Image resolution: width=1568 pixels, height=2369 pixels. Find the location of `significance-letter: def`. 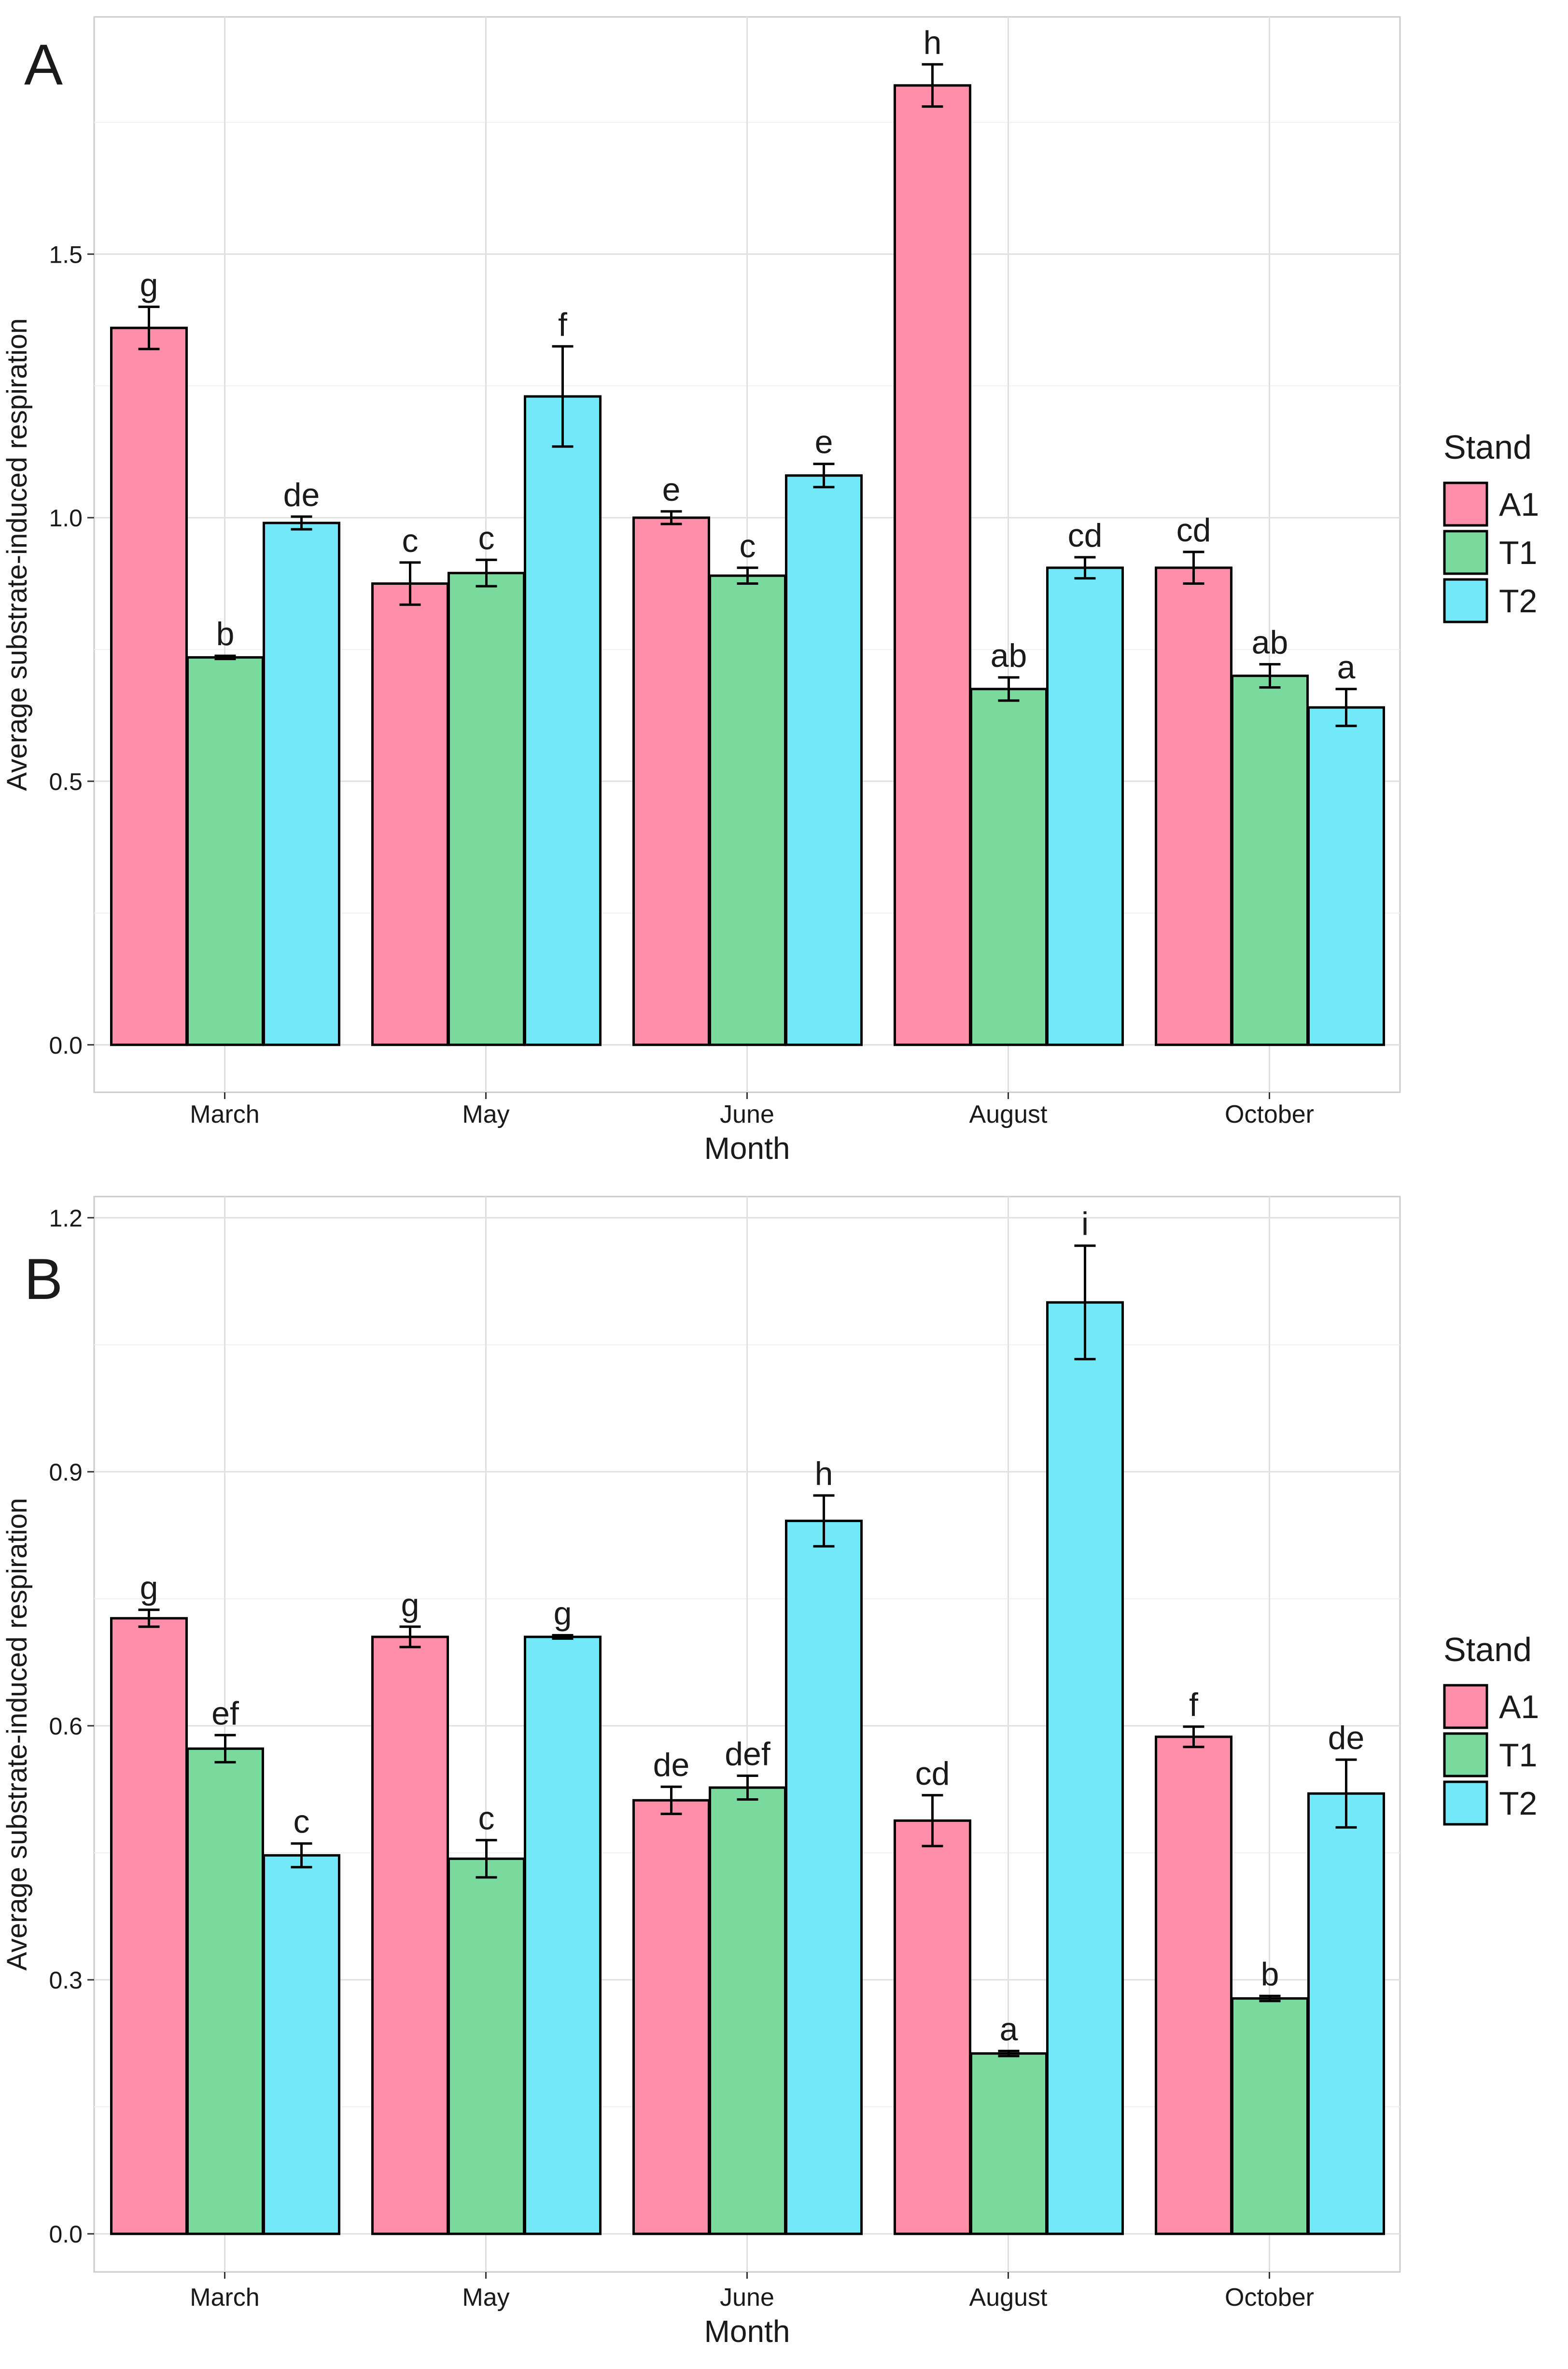

significance-letter: def is located at coordinates (748, 1753).